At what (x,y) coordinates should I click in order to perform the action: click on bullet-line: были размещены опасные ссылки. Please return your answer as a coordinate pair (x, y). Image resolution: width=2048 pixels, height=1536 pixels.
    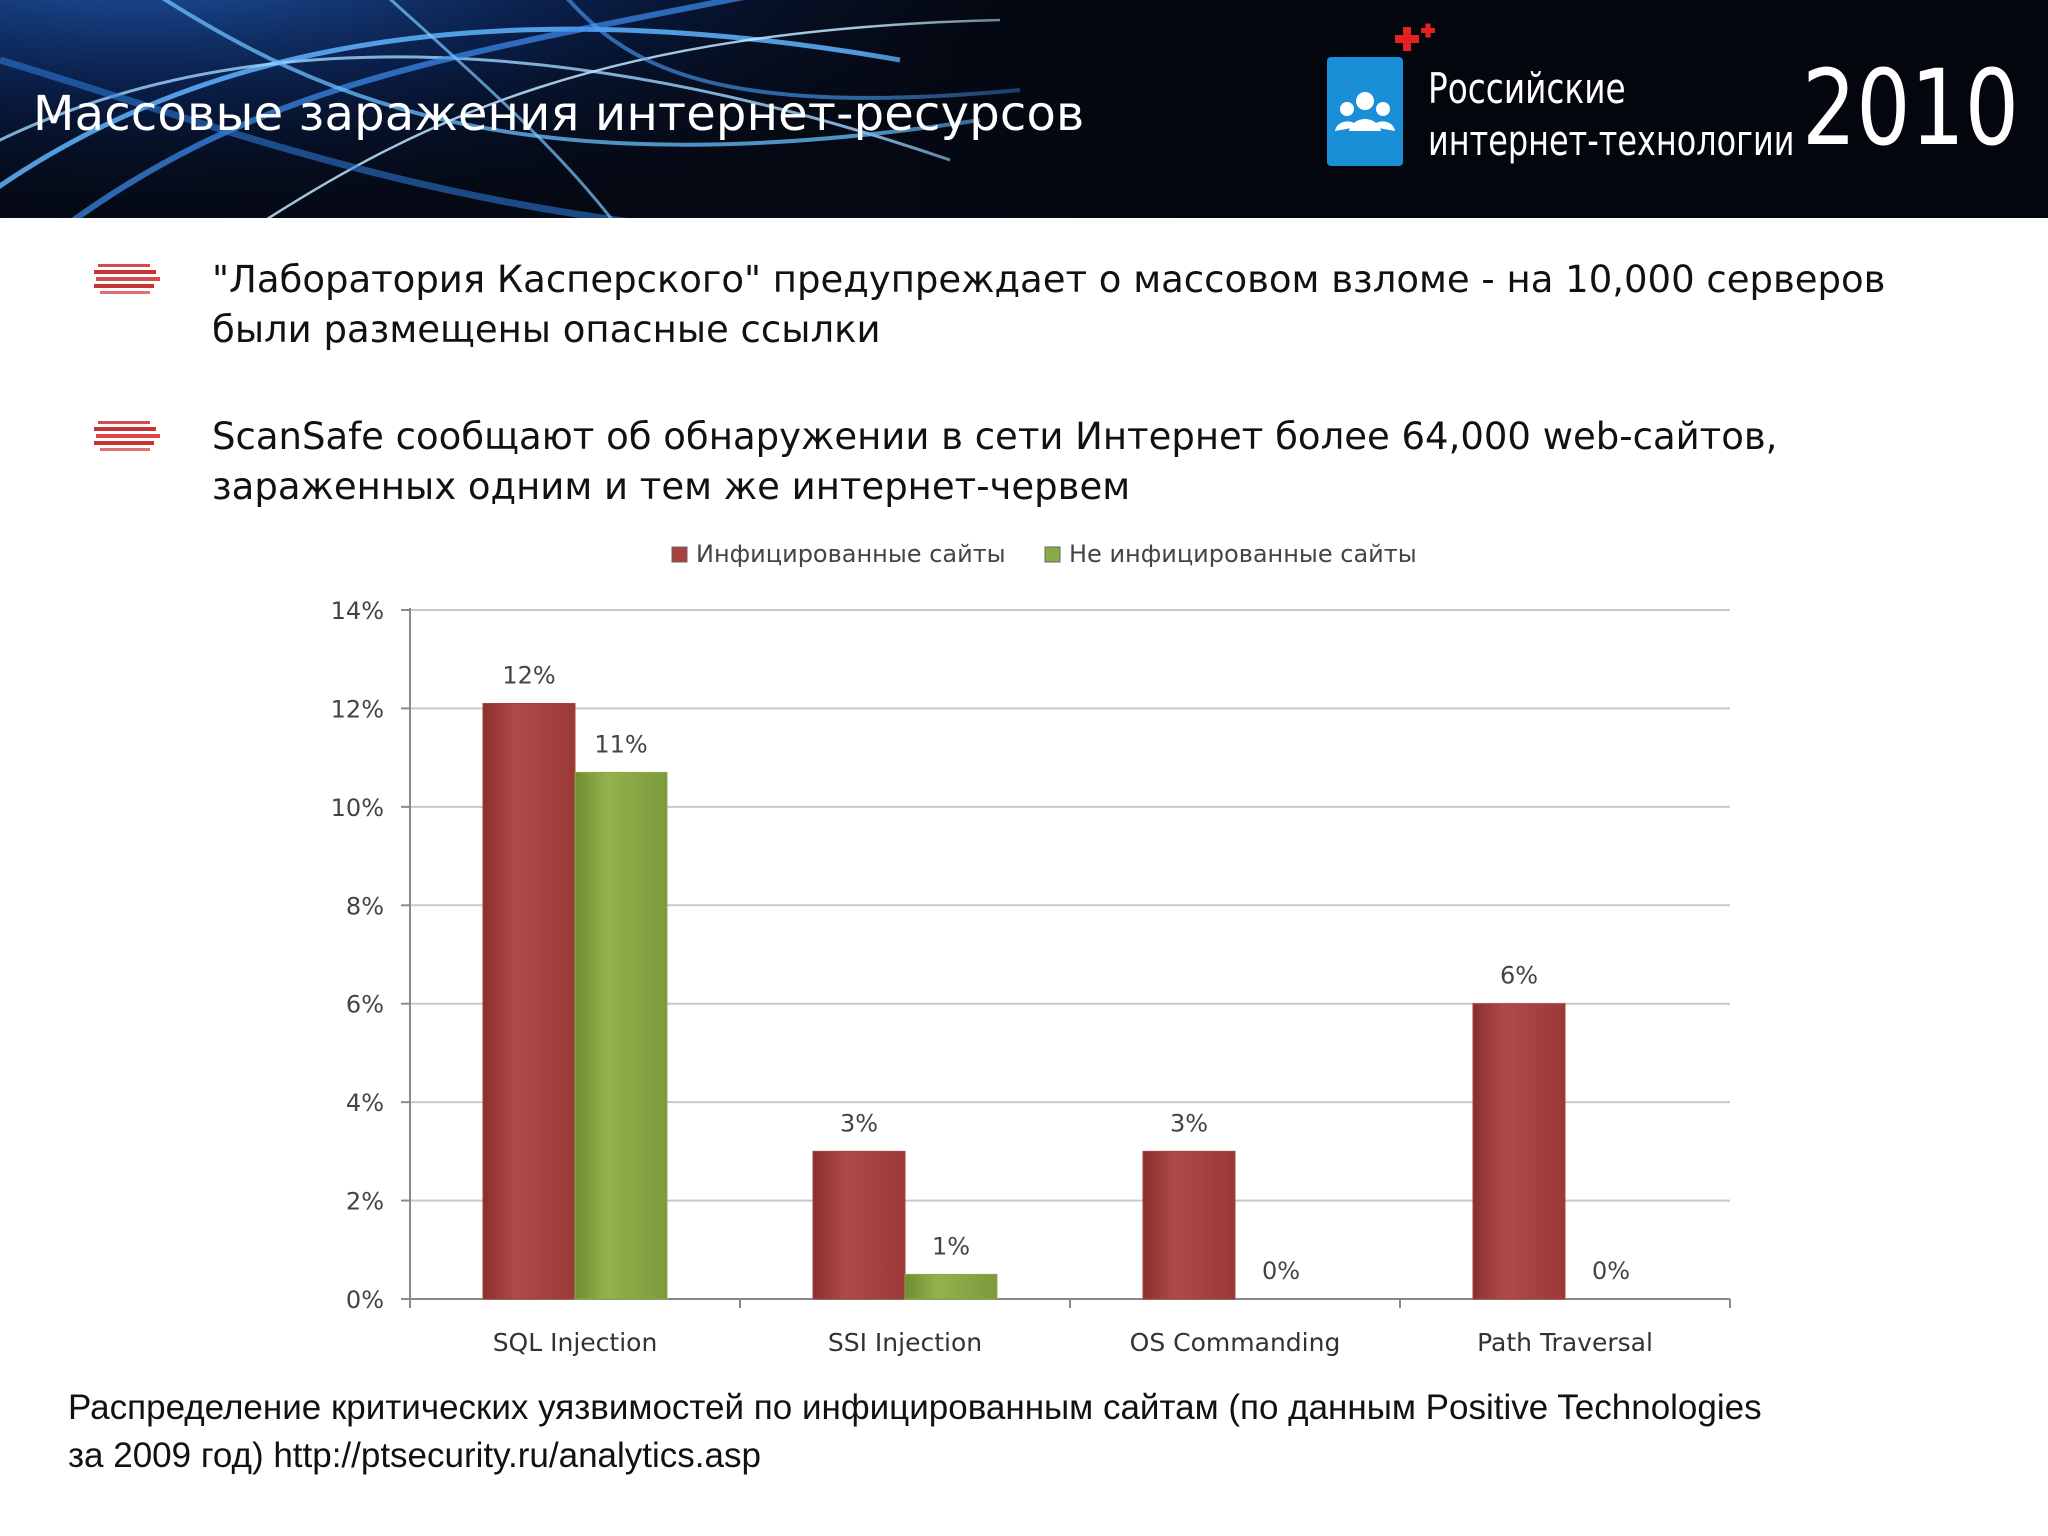
    Looking at the image, I should click on (546, 329).